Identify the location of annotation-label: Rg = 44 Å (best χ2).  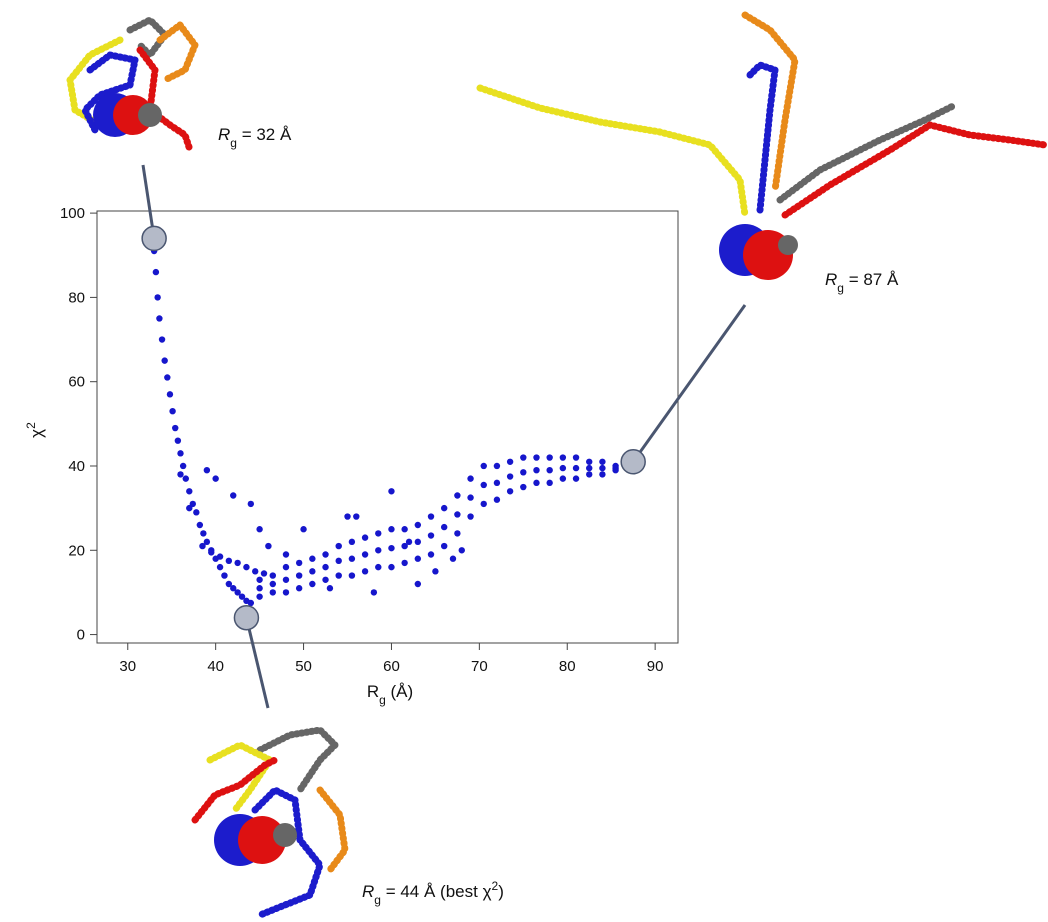
(433, 893).